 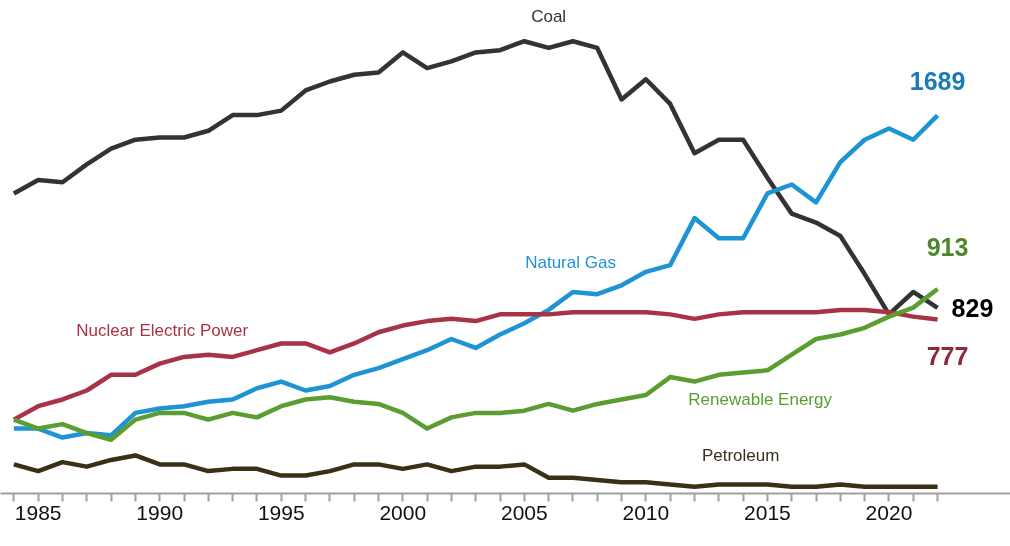 What do you see at coordinates (281, 512) in the screenshot?
I see `x-tick-label: 1995` at bounding box center [281, 512].